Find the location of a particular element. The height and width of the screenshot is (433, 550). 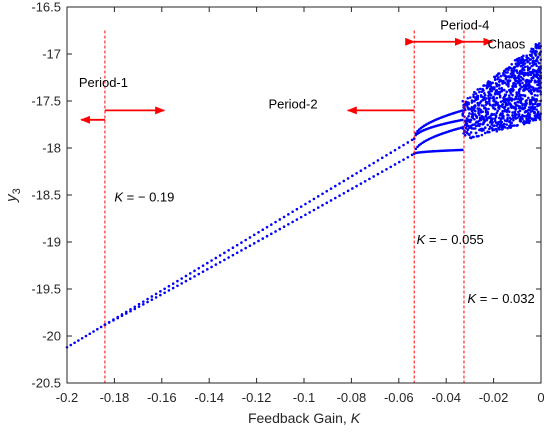

k-value-2-label: K = − 0.055 is located at coordinates (450, 239).